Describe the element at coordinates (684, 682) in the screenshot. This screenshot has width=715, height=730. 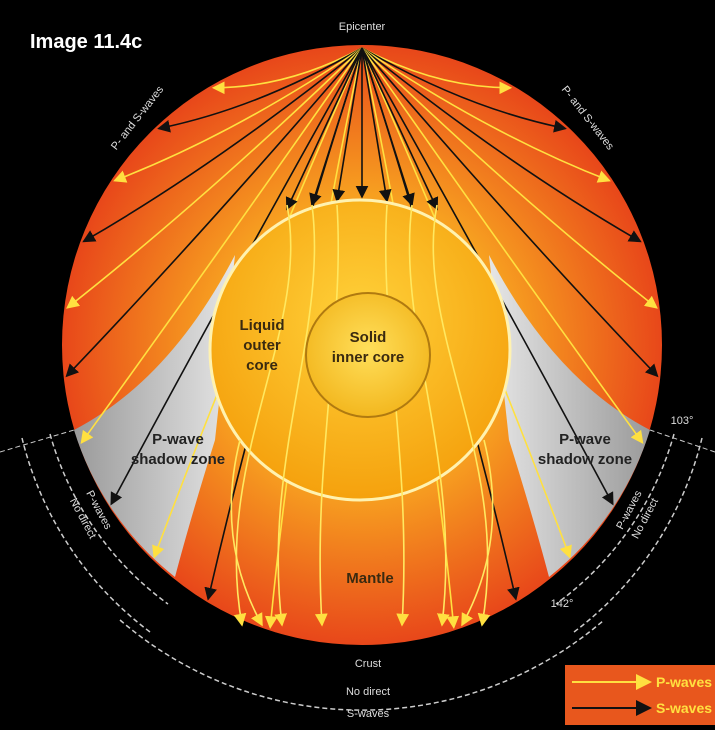
I see `legend-label: P-waves` at that location.